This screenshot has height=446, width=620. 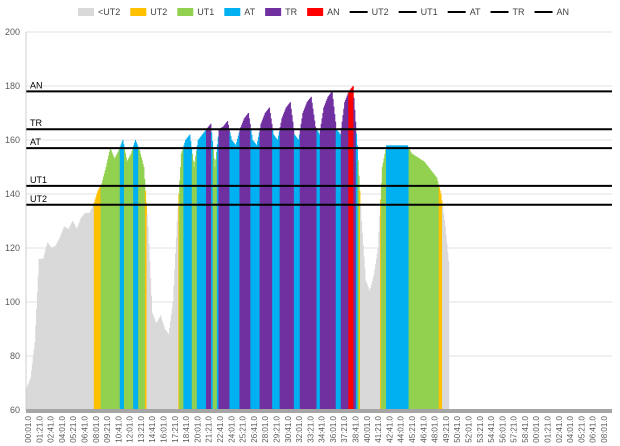 I want to click on x-tick-label-11: 14:41.0, so click(x=152, y=428).